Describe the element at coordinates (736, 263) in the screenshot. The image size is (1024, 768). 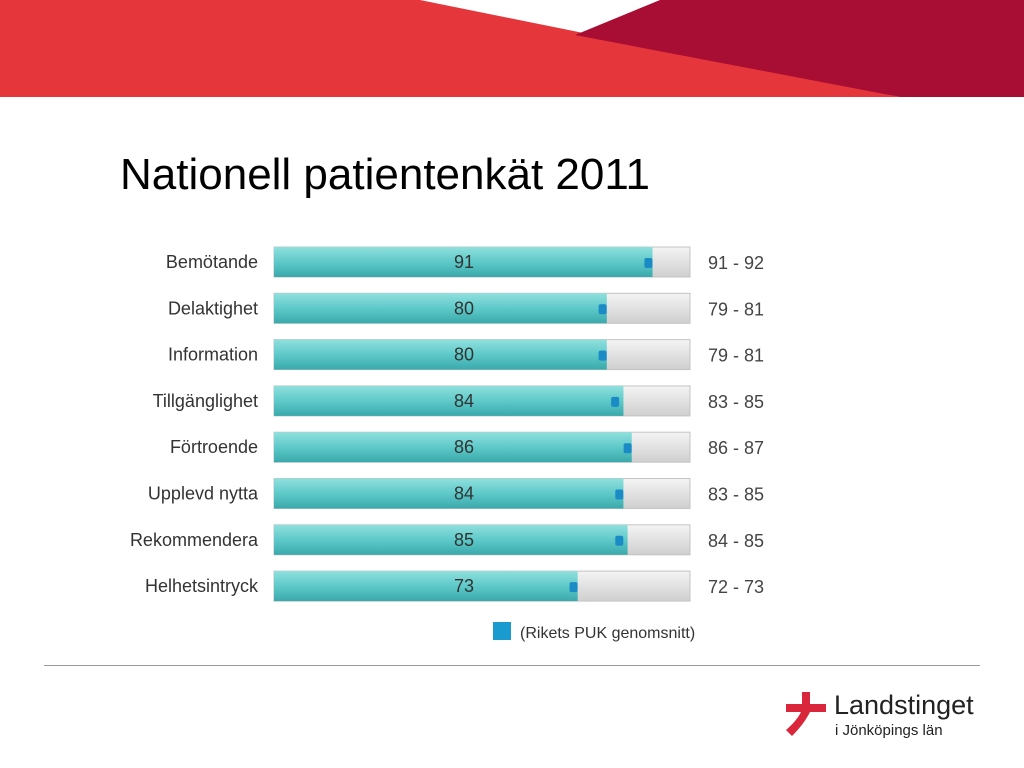
I see `range-label: 91 - 92` at that location.